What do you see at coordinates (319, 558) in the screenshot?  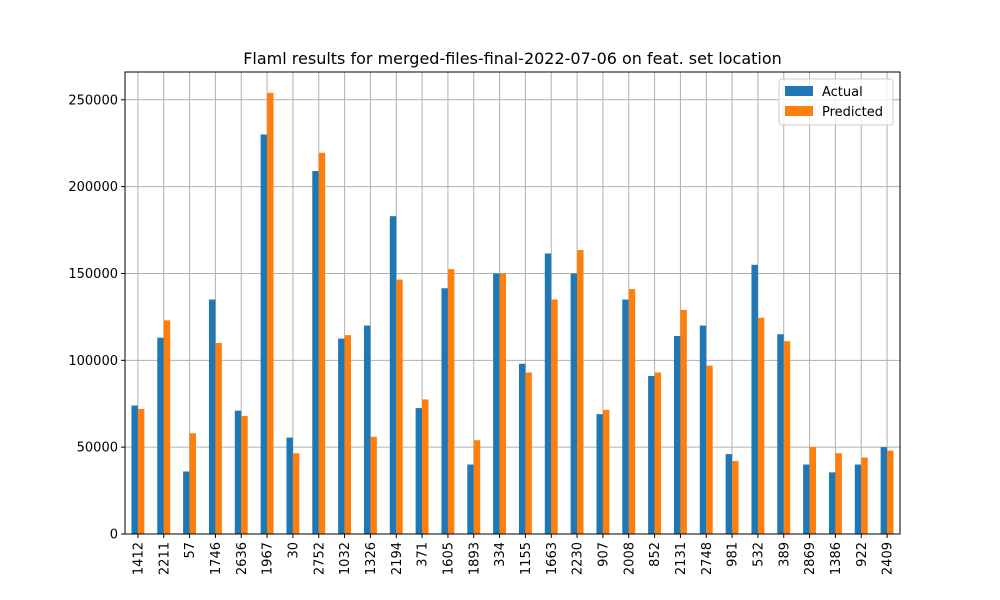 I see `x-tick-label: 2752` at bounding box center [319, 558].